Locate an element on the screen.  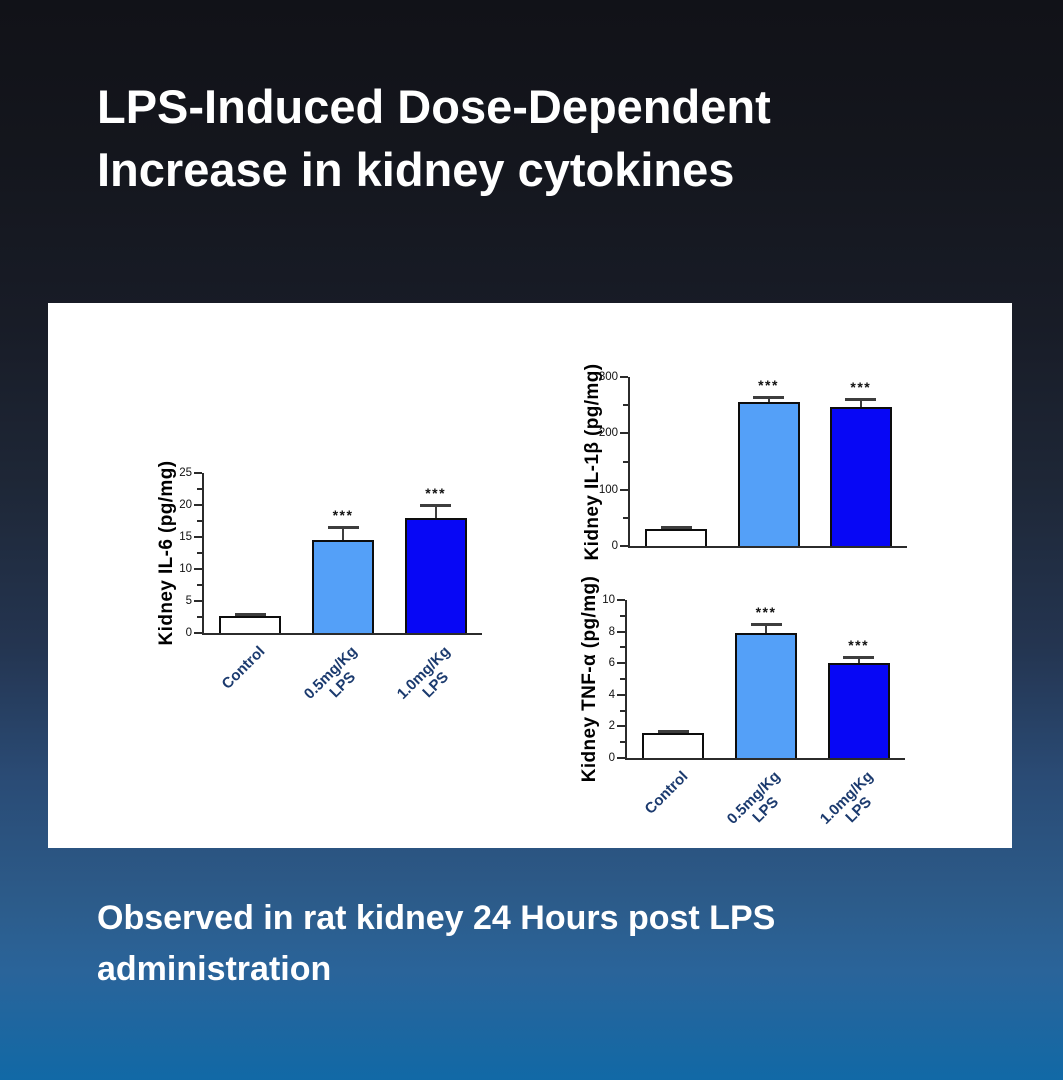
chart-kidney-il1b: Kidney IL-1β (pg/mg) 0 100 200 300 *** *** is located at coordinates (768, 478).